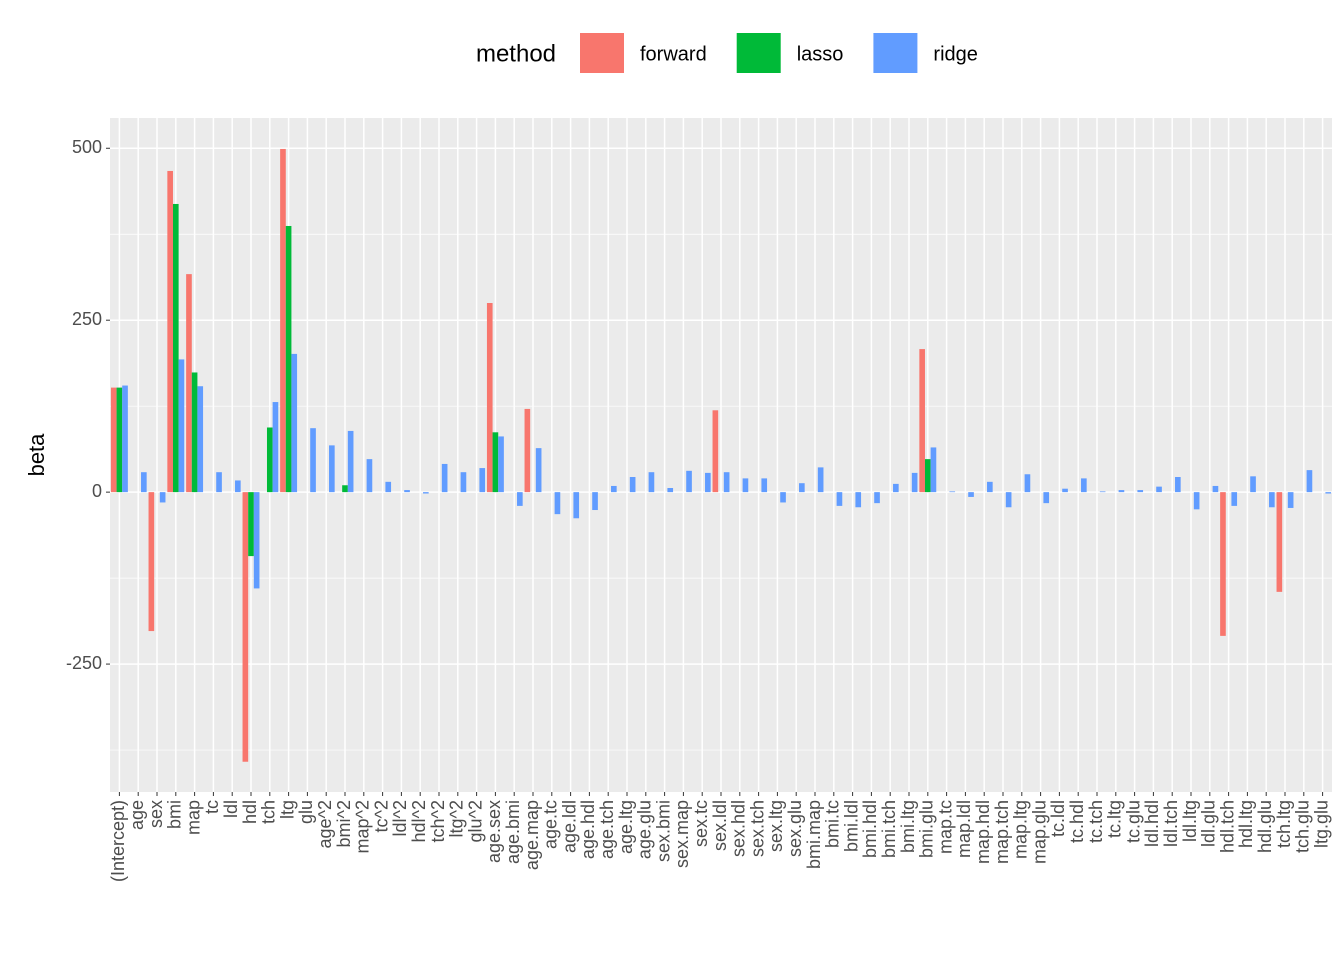 This screenshot has height=965, width=1344. I want to click on x-tick-label: map, so click(193, 817).